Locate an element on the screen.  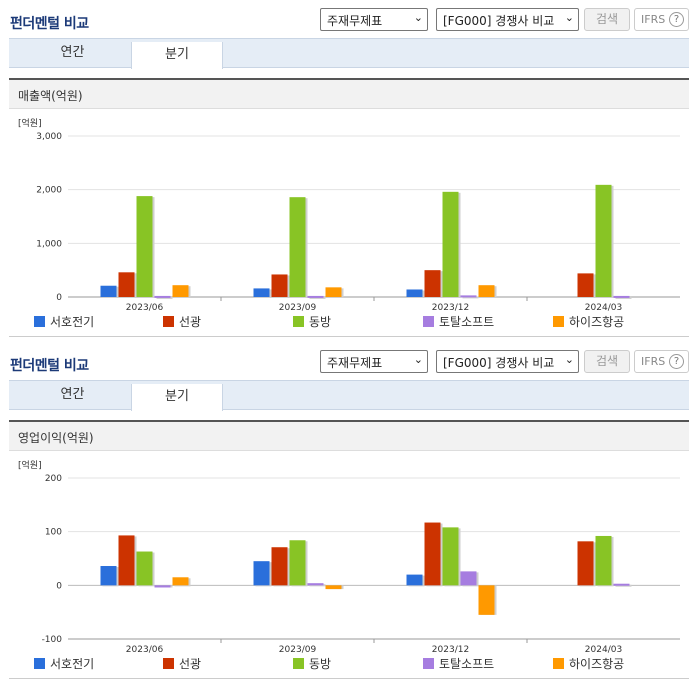
x-tick-label: 2024/03 is located at coordinates (603, 308).